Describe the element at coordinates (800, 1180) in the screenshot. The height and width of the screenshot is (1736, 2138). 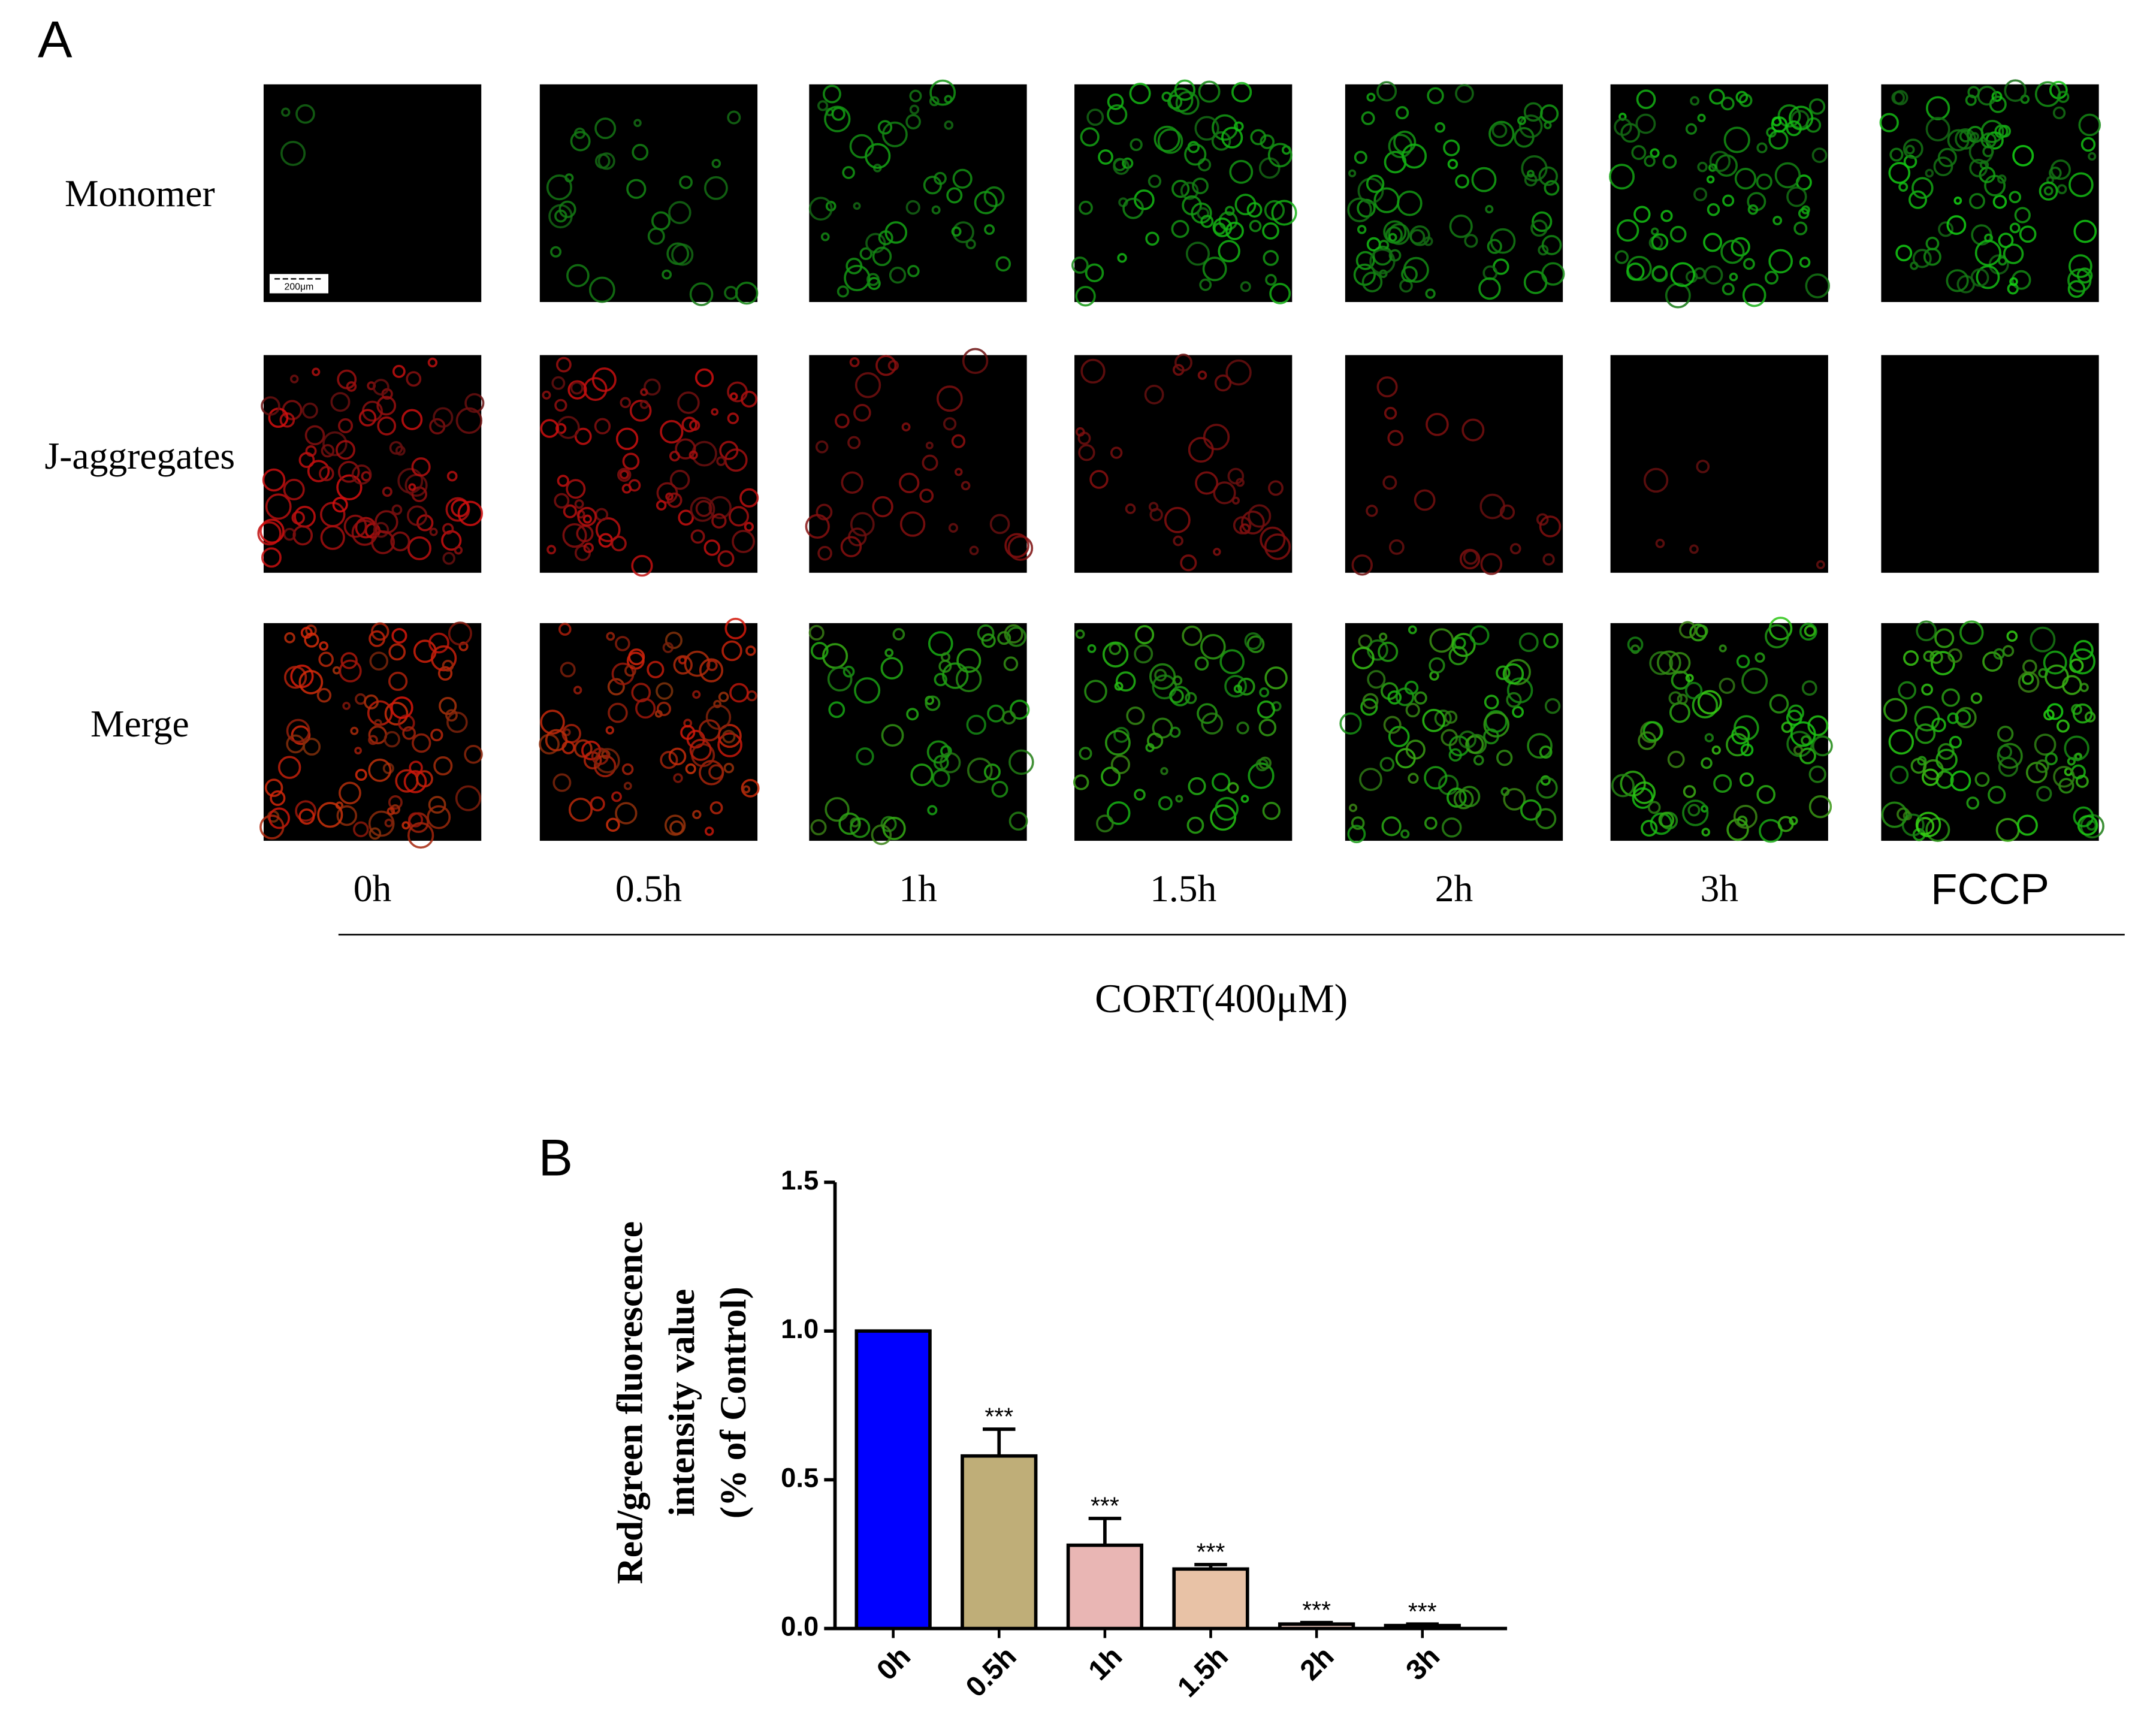
I see `y-tick-label: 1.5` at that location.